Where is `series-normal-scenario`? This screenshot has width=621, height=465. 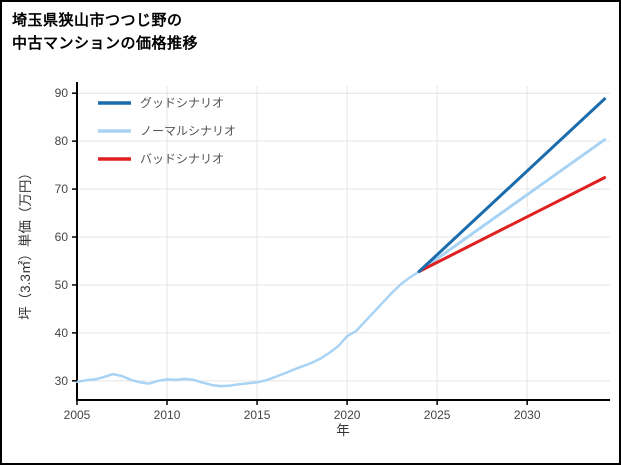 series-normal-scenario is located at coordinates (512, 205).